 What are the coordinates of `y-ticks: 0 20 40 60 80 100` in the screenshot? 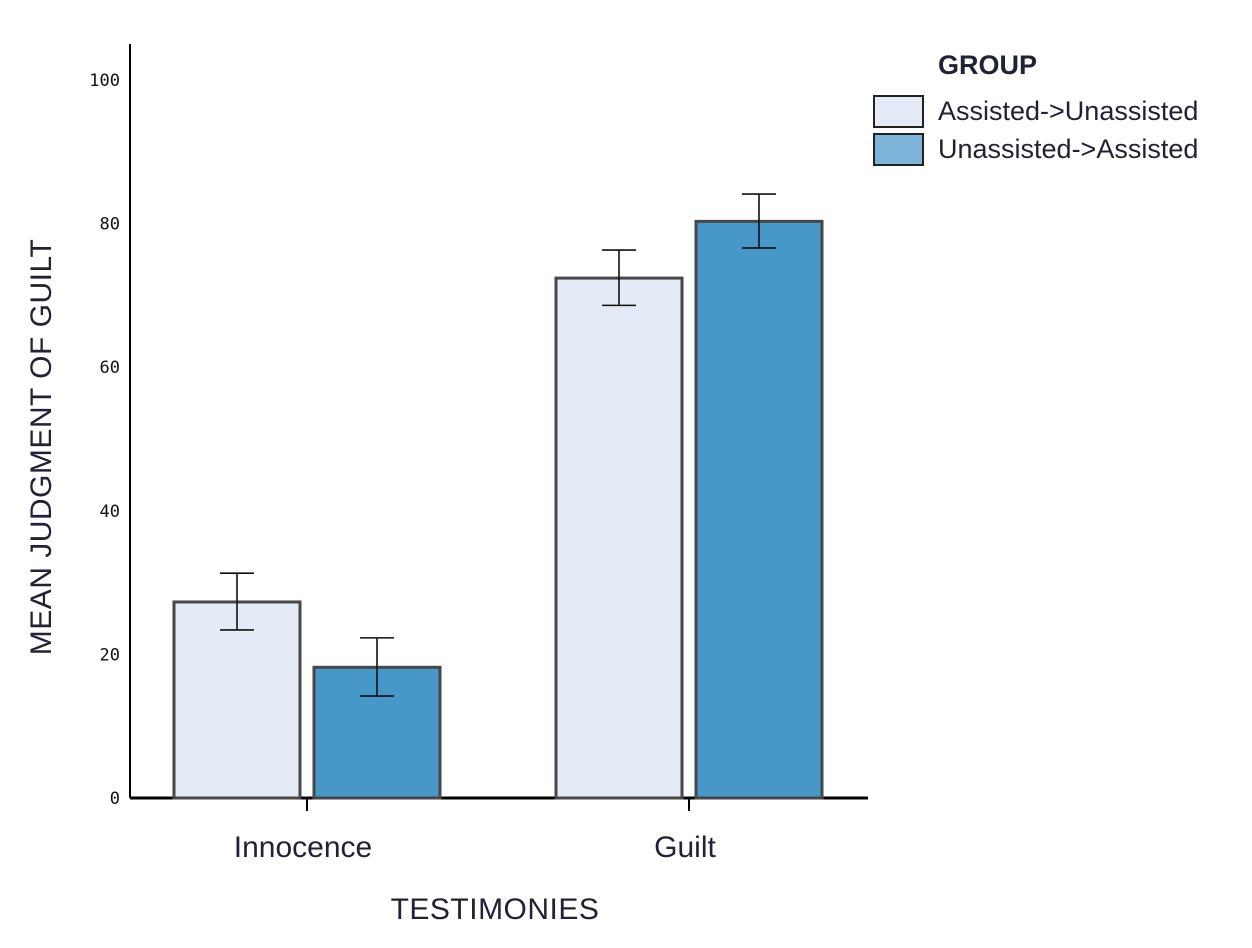 It's located at (104, 440).